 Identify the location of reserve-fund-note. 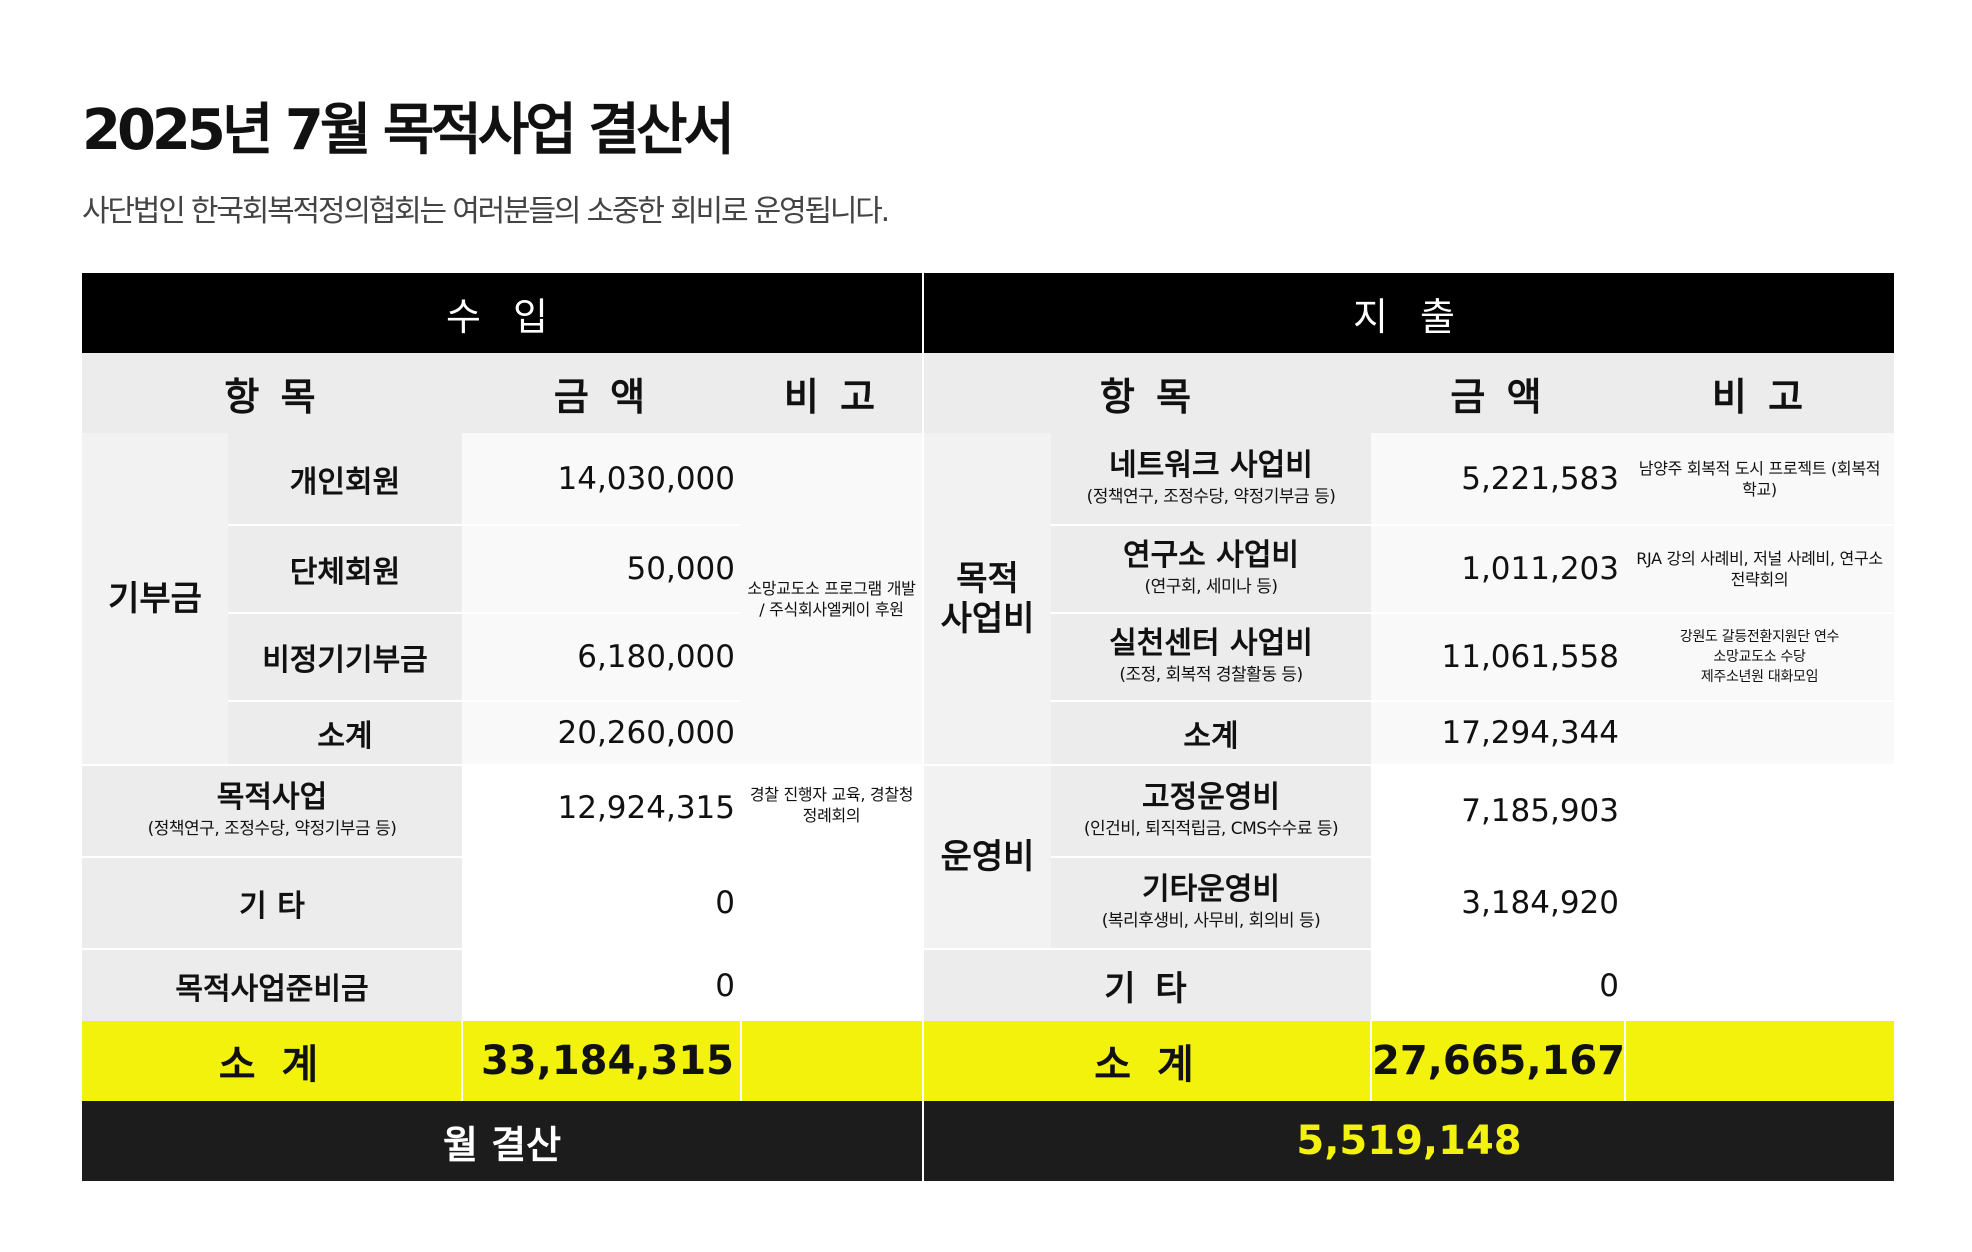
(832, 984).